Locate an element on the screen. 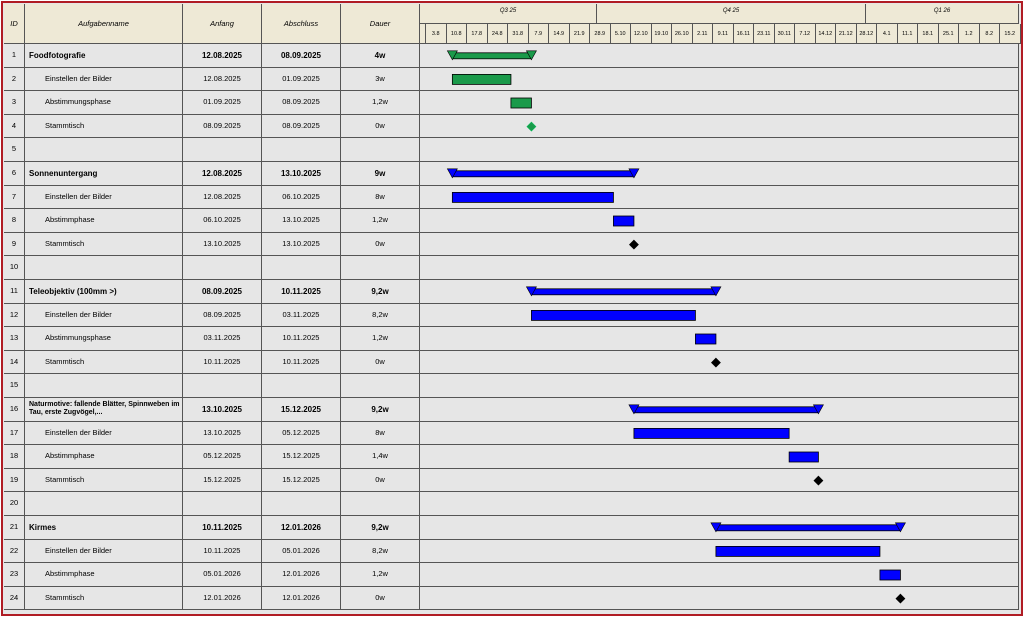  week-label: 18.1 is located at coordinates (928, 34).